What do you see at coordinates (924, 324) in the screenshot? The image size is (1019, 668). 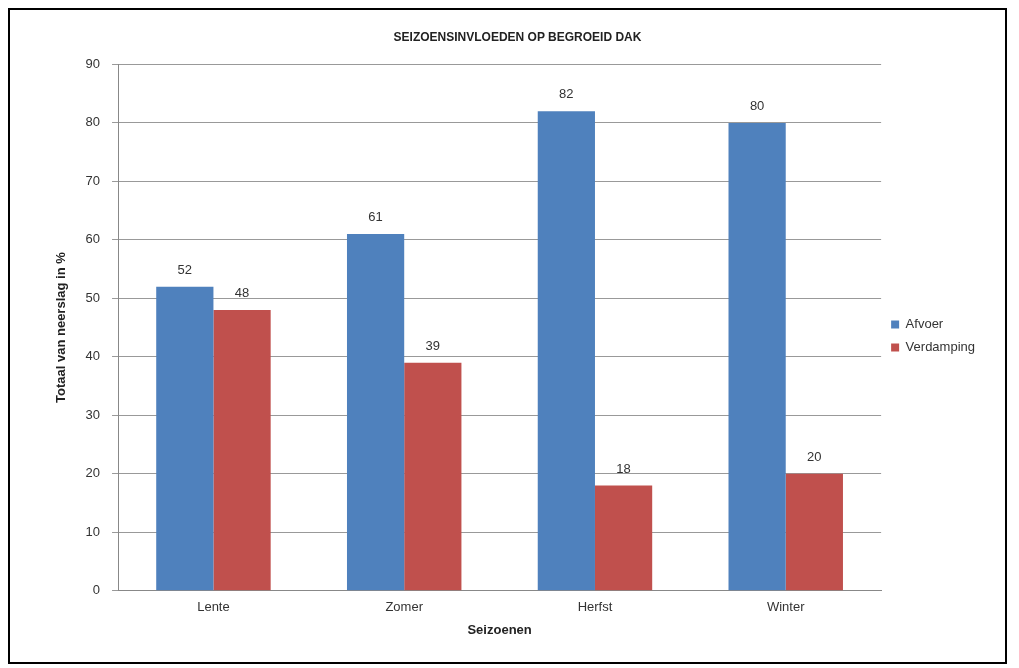 I see `legend-label: Afvoer` at bounding box center [924, 324].